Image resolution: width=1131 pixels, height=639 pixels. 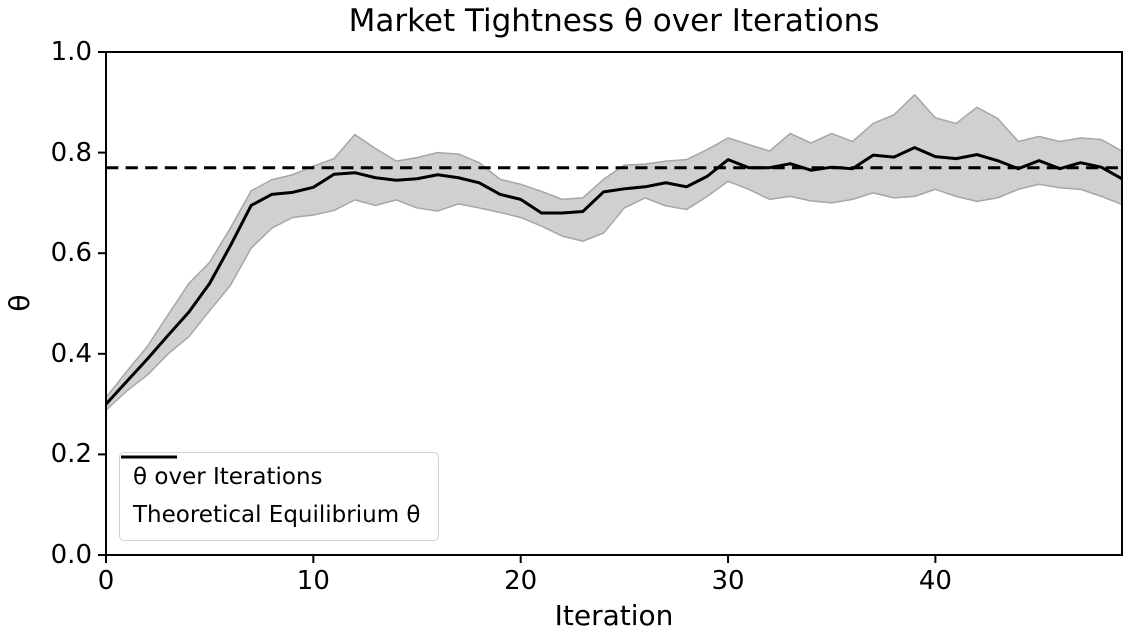 I want to click on y-axis-label: θ, so click(x=19, y=303).